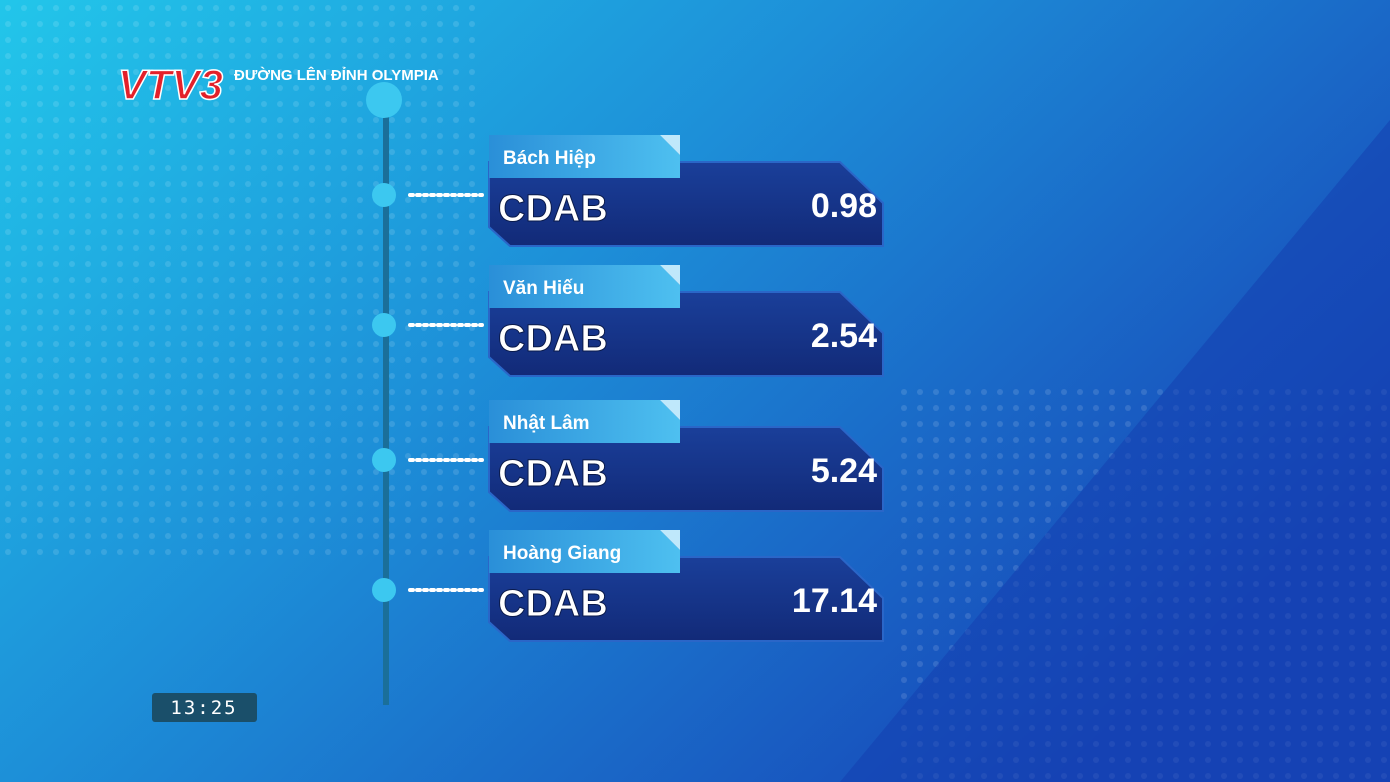 The width and height of the screenshot is (1390, 782). I want to click on contestant-name: Bách Hiệp, so click(549, 158).